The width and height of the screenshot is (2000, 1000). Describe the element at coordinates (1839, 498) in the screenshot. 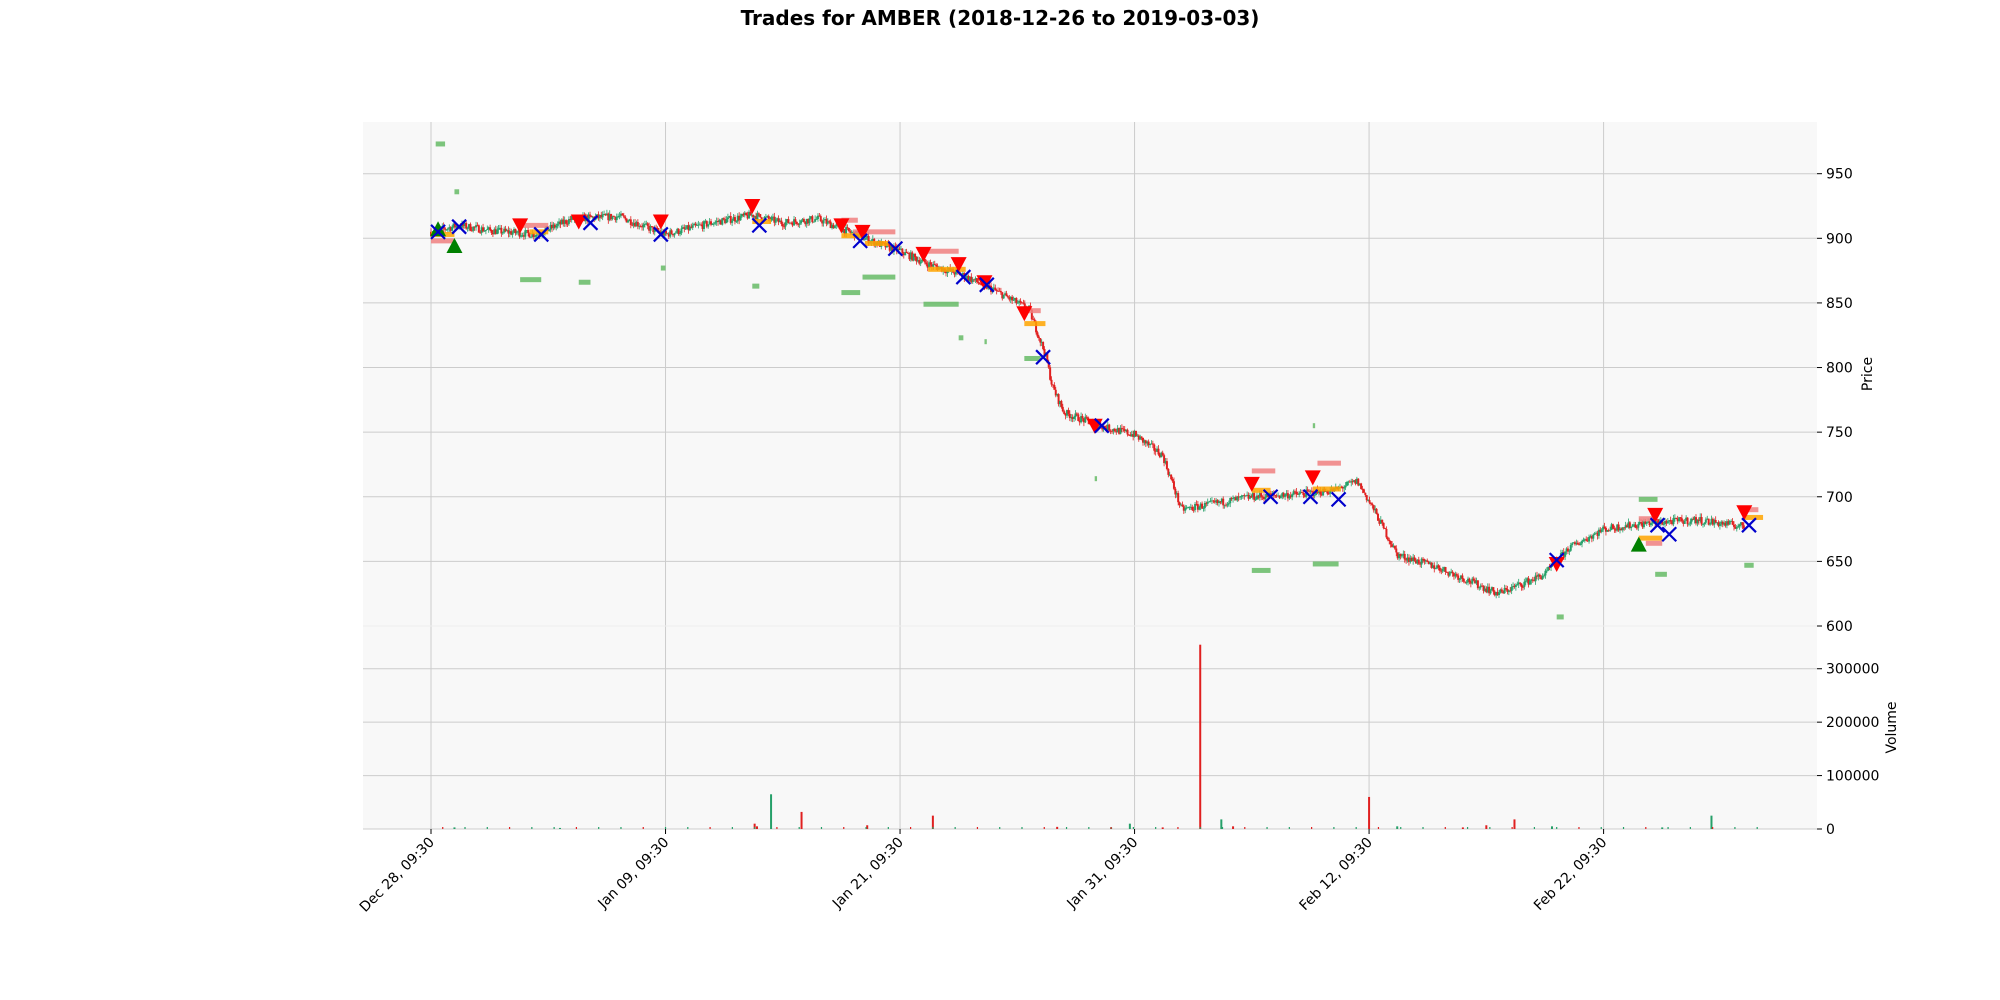

I see `price-tick-label: 700` at that location.